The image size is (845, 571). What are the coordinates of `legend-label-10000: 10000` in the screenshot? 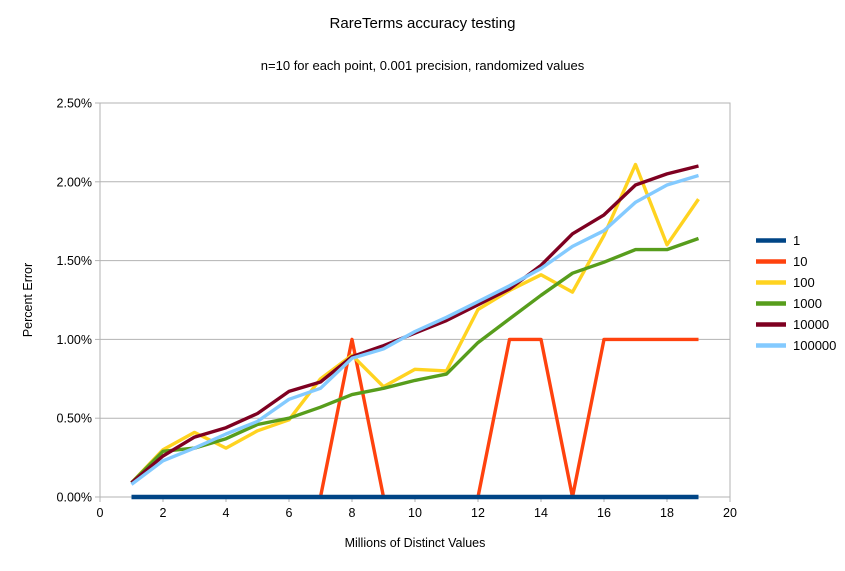 It's located at (811, 324).